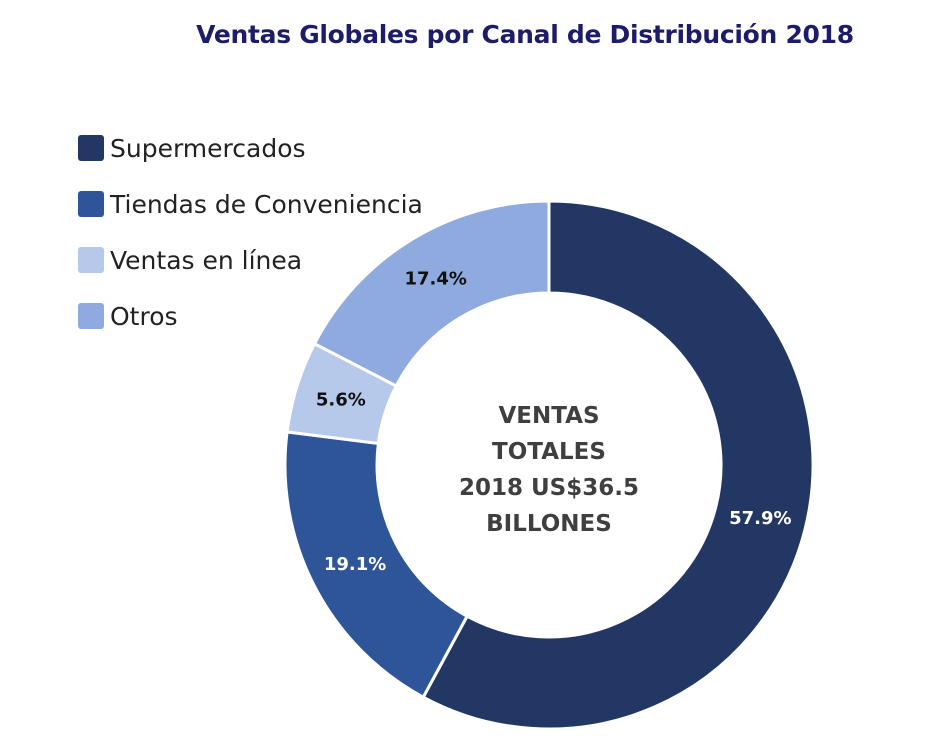 This screenshot has width=934, height=748. Describe the element at coordinates (91, 204) in the screenshot. I see `legend-swatch-tiendas-de-conveniencia` at that location.